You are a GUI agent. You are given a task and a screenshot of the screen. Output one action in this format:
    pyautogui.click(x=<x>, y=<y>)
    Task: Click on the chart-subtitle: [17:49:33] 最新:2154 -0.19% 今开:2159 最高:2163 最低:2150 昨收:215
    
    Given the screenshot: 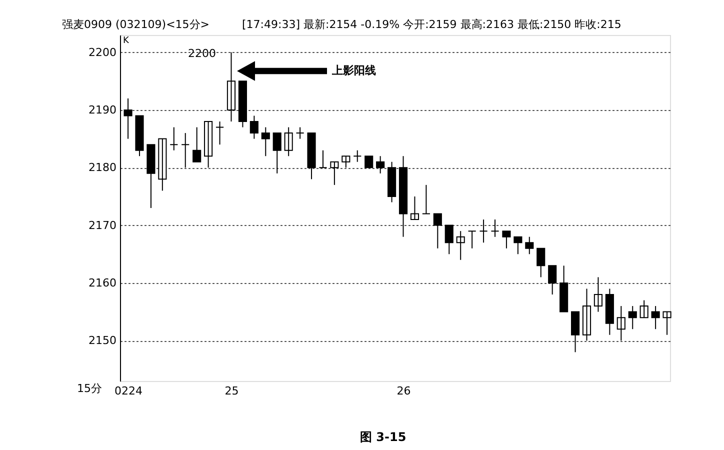 What is the action you would take?
    pyautogui.click(x=432, y=24)
    